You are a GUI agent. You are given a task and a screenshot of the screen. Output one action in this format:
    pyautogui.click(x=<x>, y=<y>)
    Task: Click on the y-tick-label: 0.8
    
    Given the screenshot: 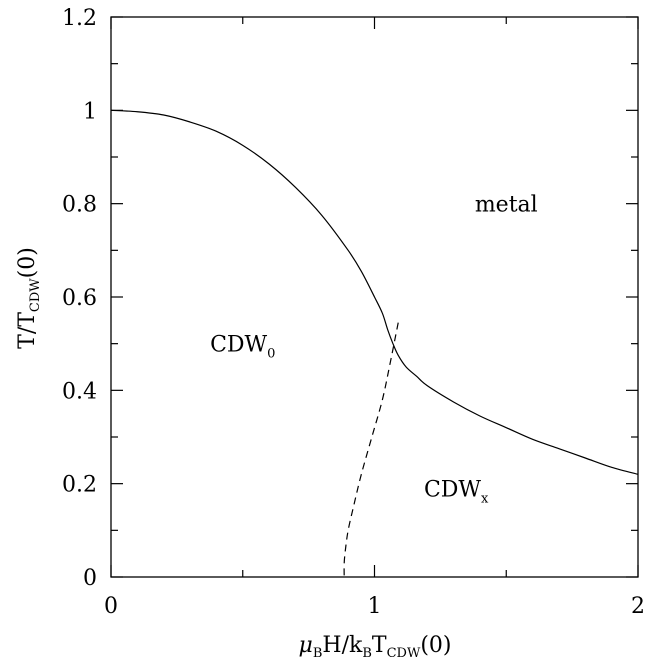 What is the action you would take?
    pyautogui.click(x=79, y=205)
    